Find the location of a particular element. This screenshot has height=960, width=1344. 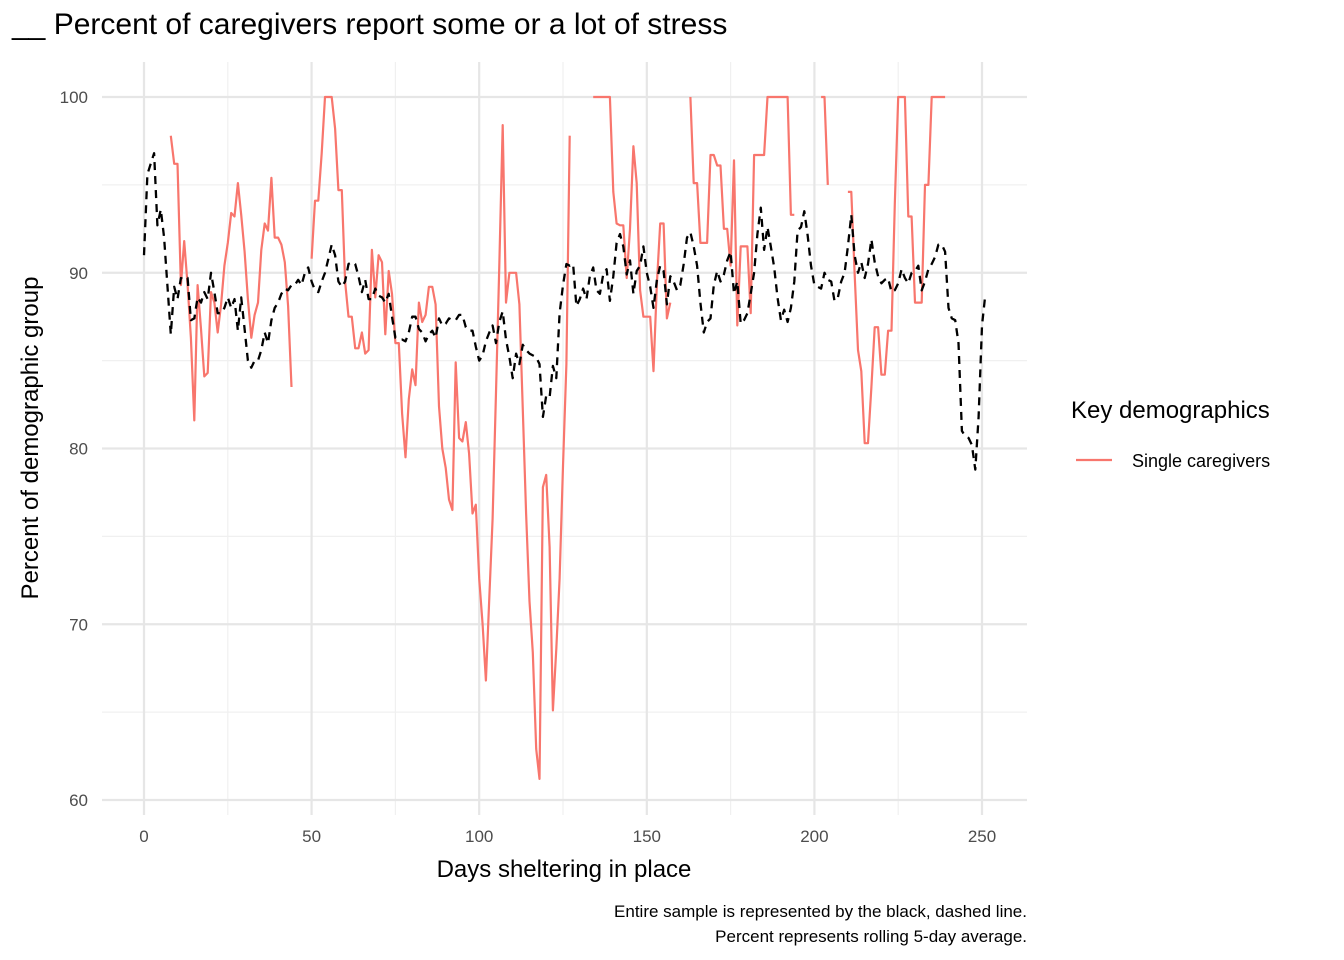

x-tick-label: 250 is located at coordinates (982, 836).